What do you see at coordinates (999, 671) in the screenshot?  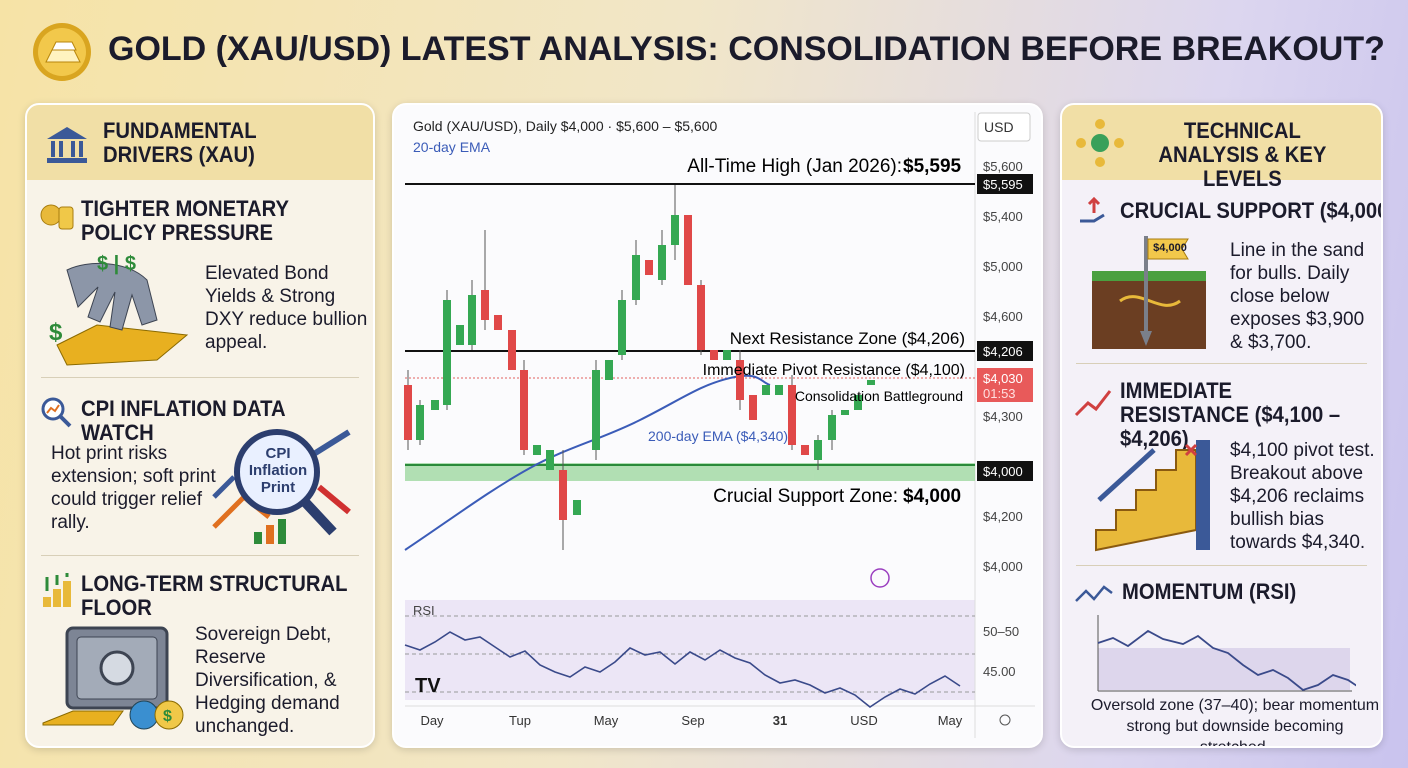 I see `rsi-tick: 45.00` at bounding box center [999, 671].